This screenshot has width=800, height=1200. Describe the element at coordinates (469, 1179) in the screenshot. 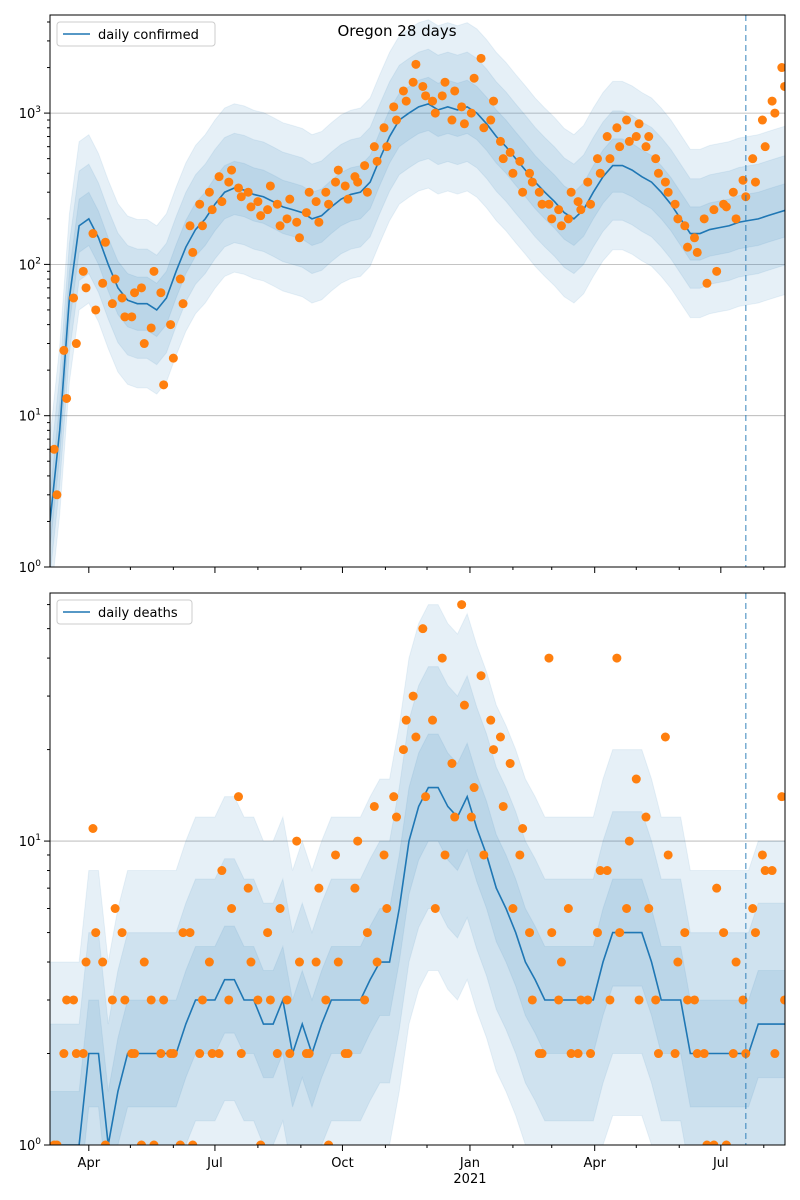

I see `x-tick-label: 2021` at that location.